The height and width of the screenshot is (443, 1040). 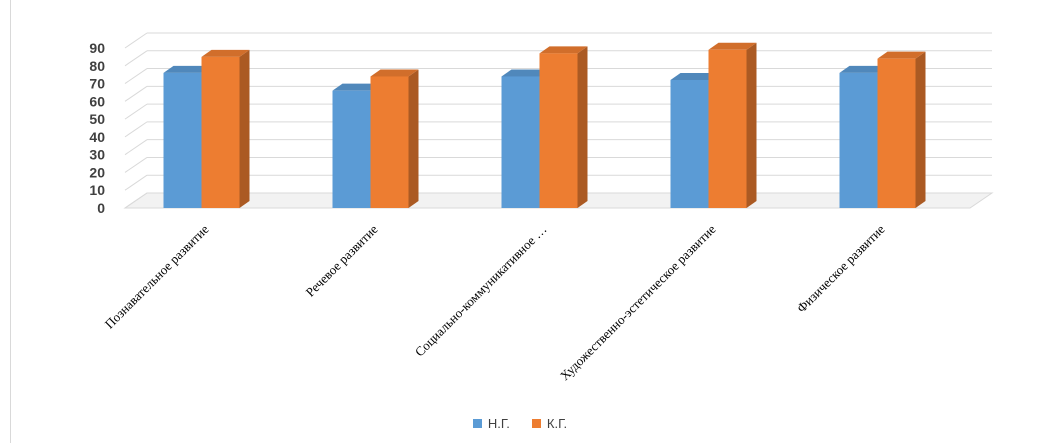 What do you see at coordinates (157, 276) in the screenshot?
I see `x-category-label: Познавательное развитие` at bounding box center [157, 276].